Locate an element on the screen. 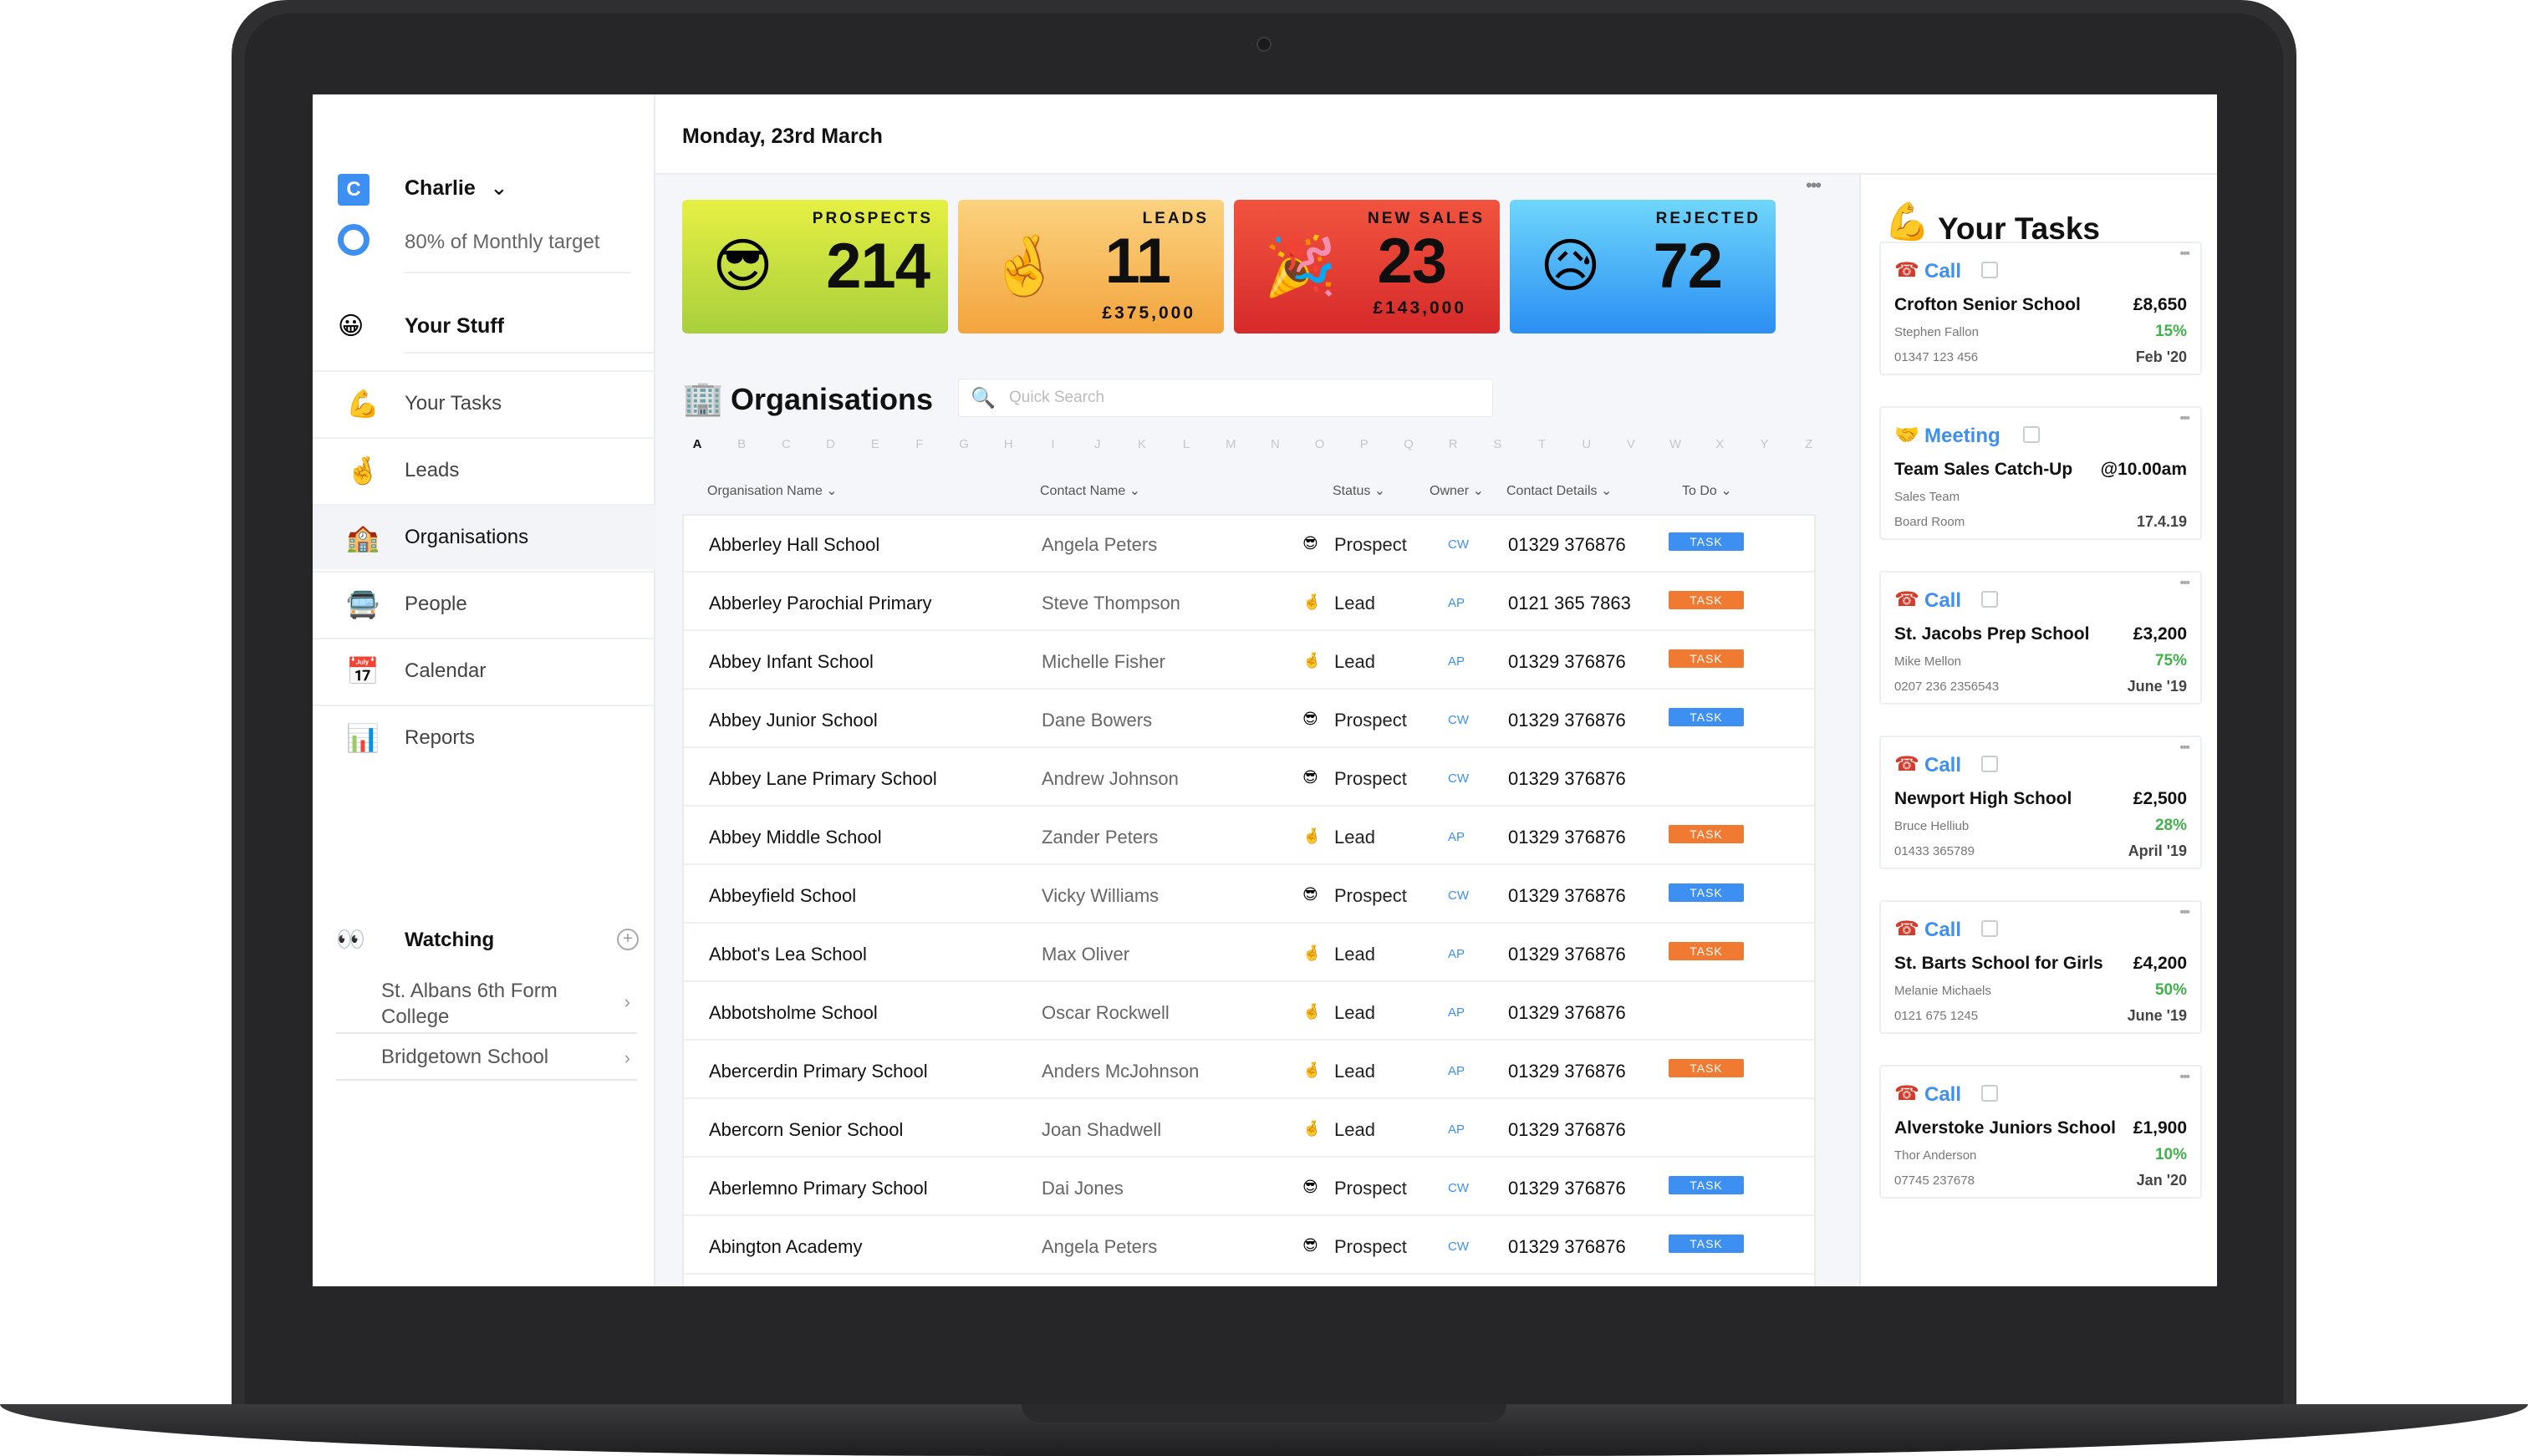  org-name: Abbeyfield School is located at coordinates (783, 895).